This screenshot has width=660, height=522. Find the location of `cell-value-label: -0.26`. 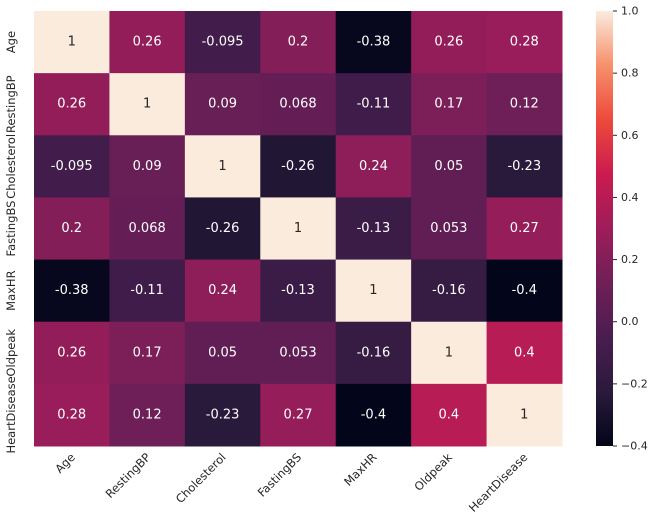

cell-value-label: -0.26 is located at coordinates (298, 166).